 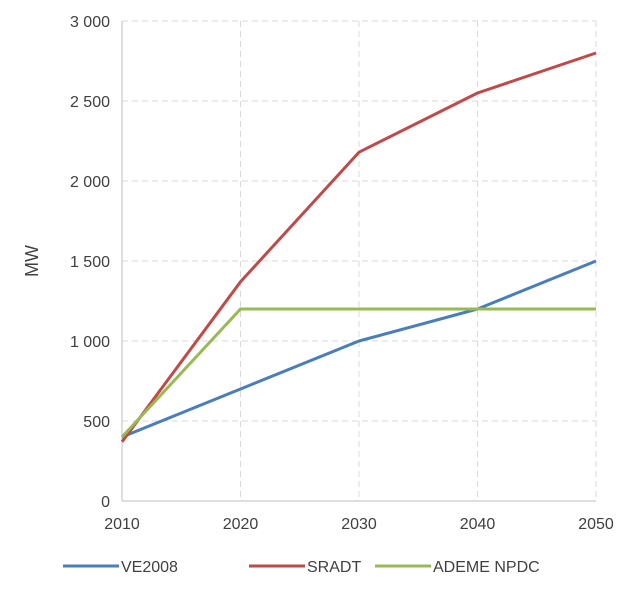 I want to click on x-tick-label: 2020, so click(x=241, y=524).